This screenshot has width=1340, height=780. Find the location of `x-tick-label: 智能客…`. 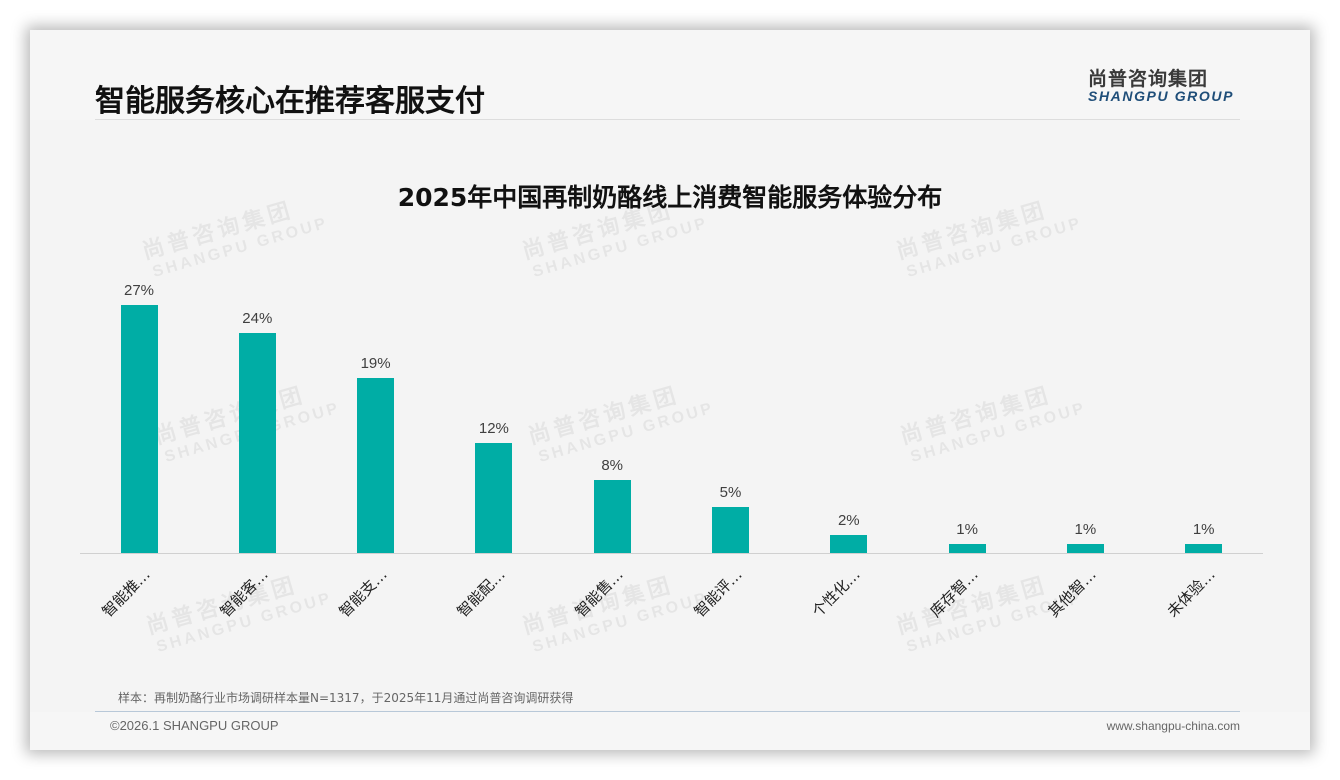

x-tick-label: 智能客… is located at coordinates (244, 593).